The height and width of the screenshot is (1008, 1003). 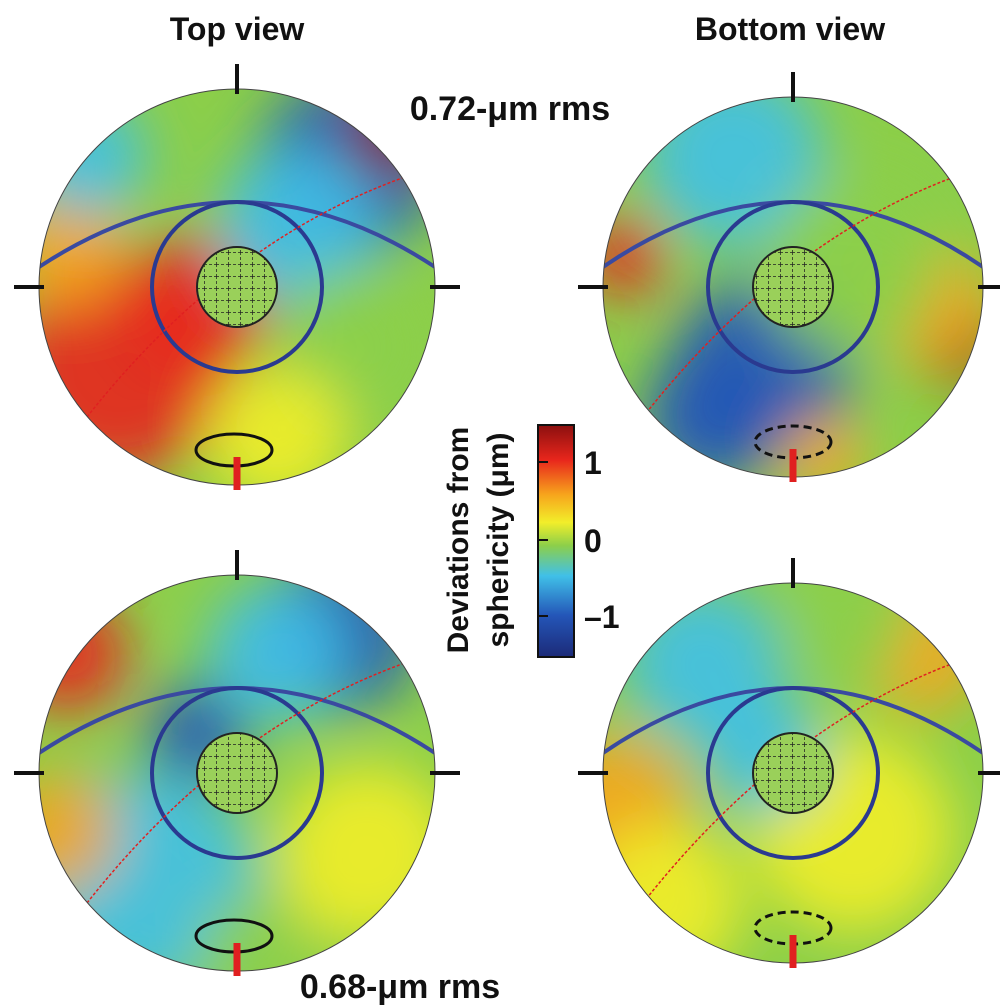 I want to click on colorbar-tick-label: 0, so click(x=593, y=541).